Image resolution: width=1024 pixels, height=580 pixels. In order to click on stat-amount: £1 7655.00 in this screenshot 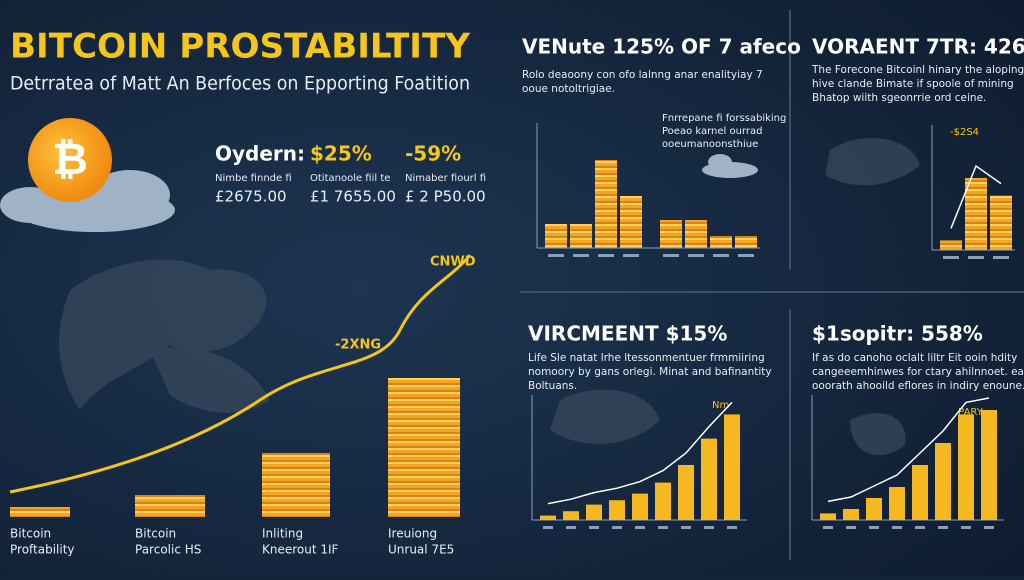, I will do `click(353, 197)`.